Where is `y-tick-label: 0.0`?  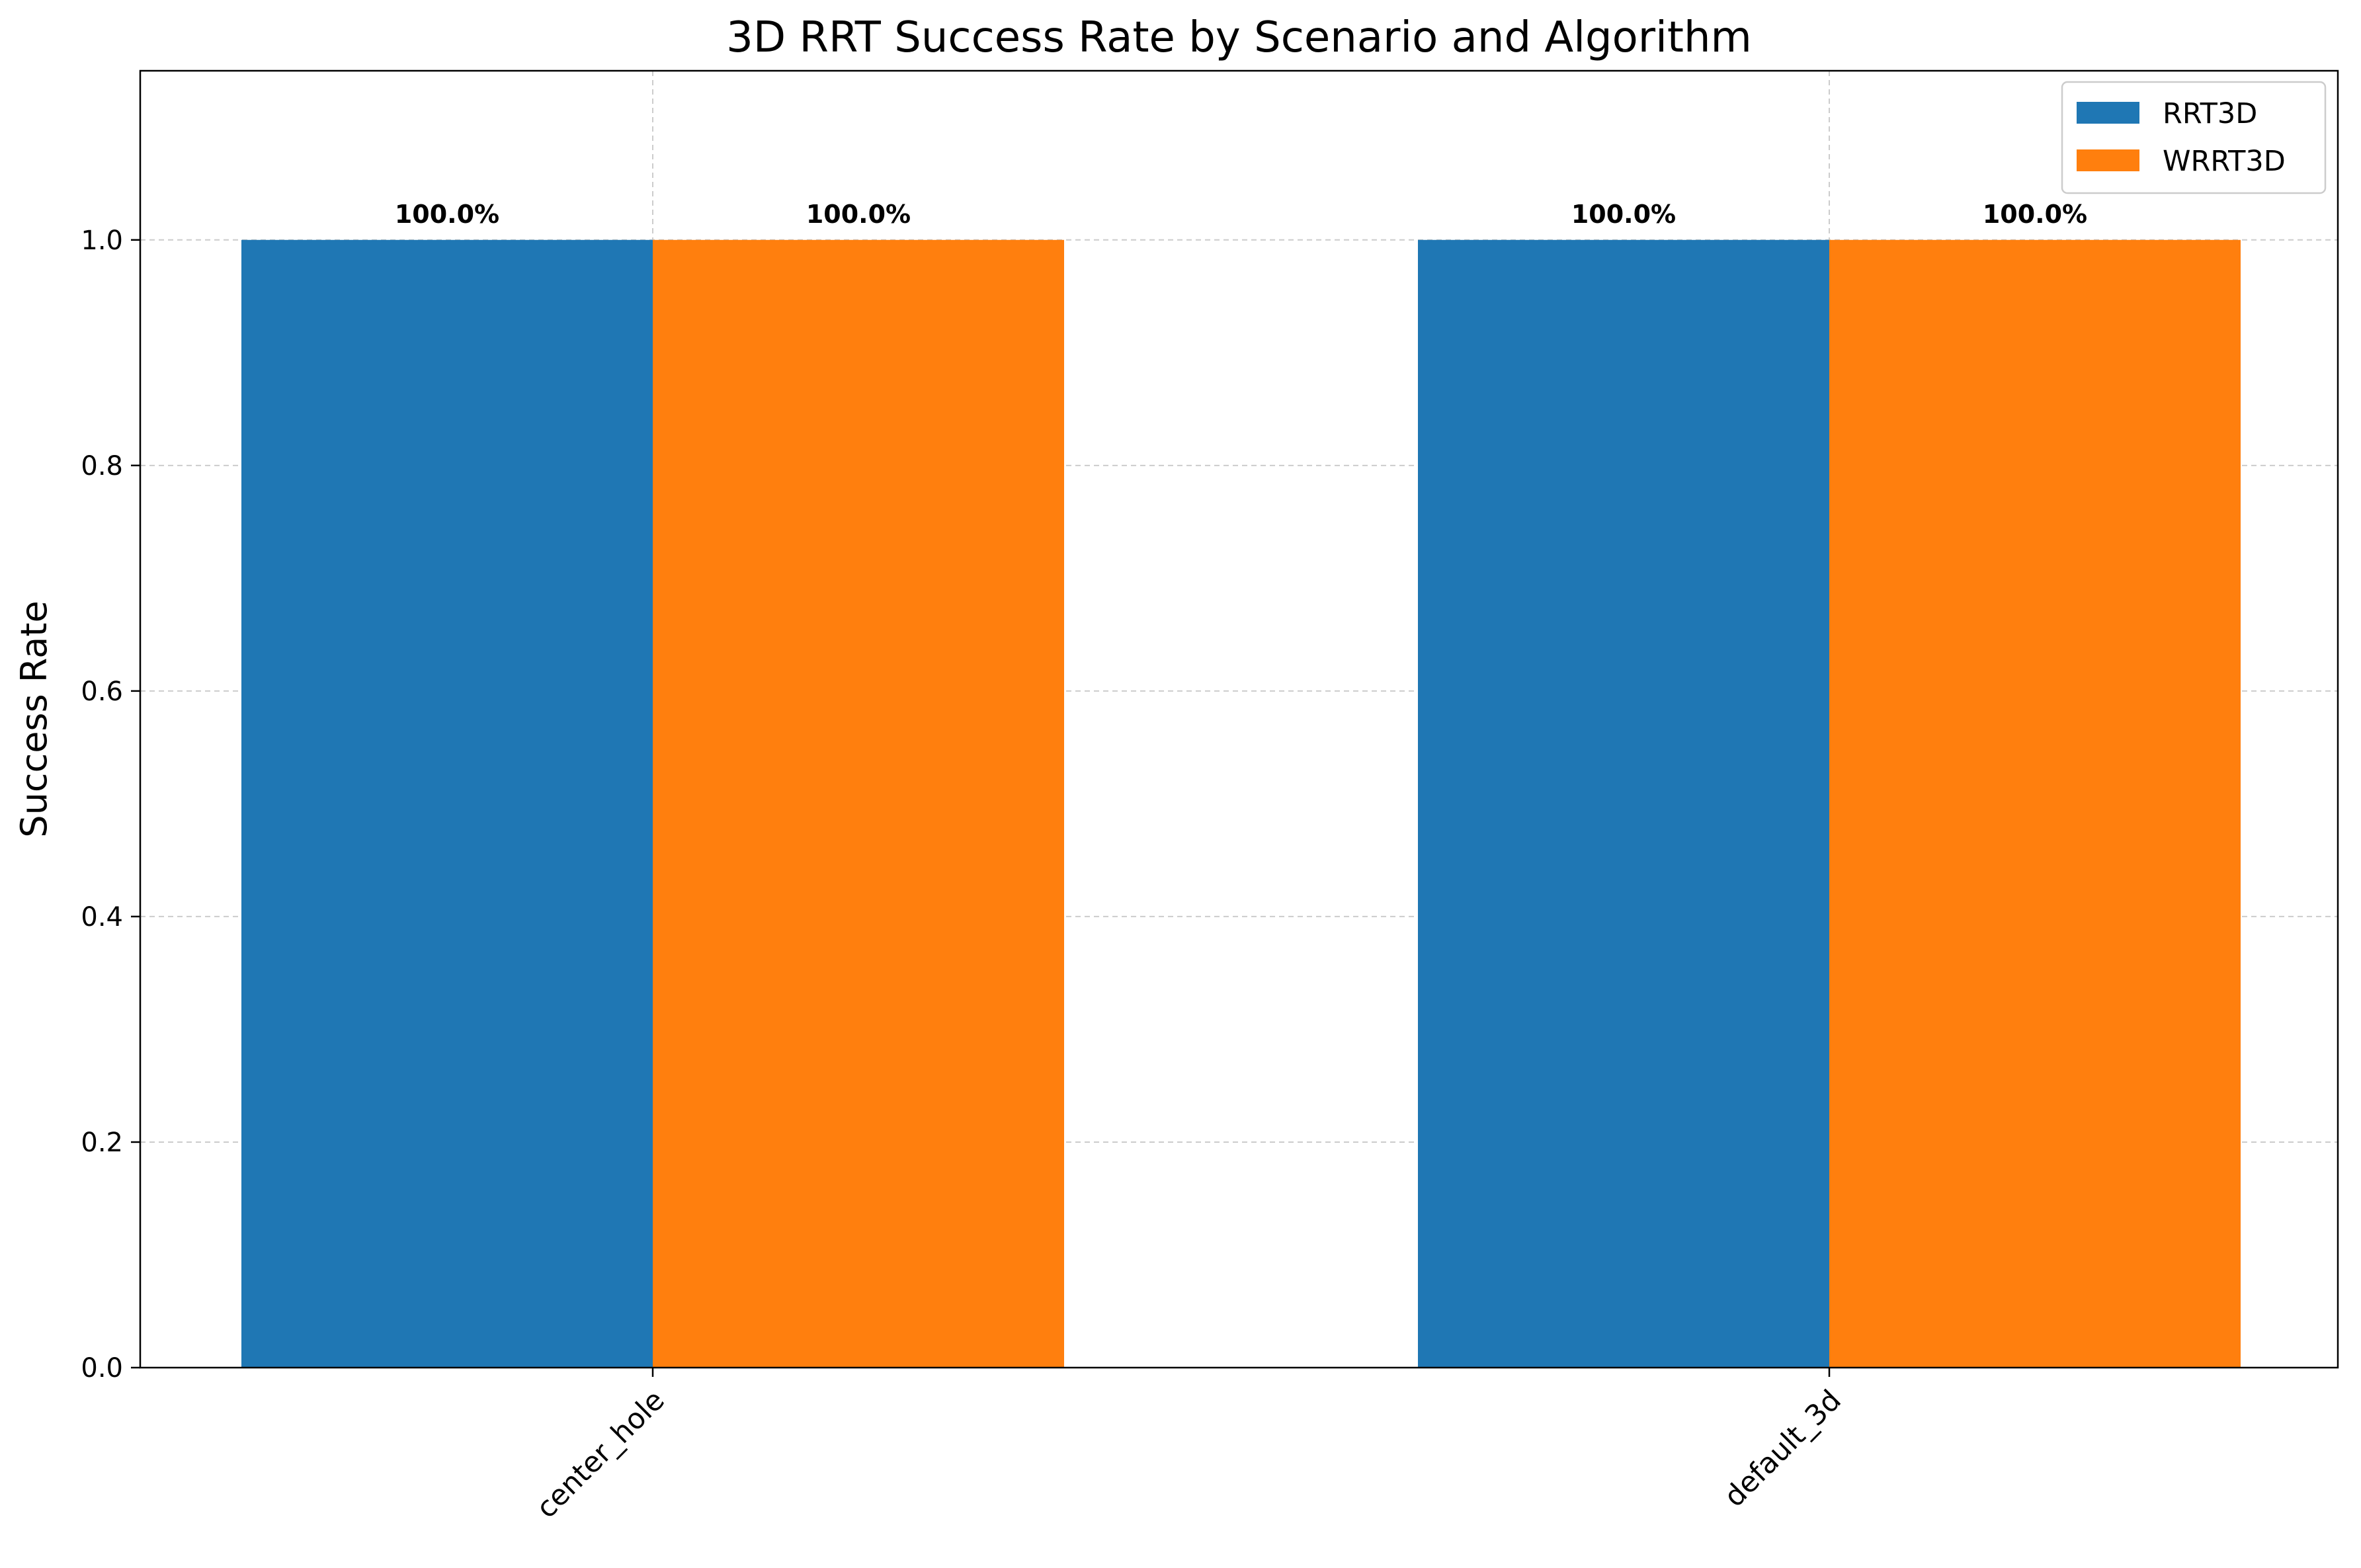
y-tick-label: 0.0 is located at coordinates (102, 1368).